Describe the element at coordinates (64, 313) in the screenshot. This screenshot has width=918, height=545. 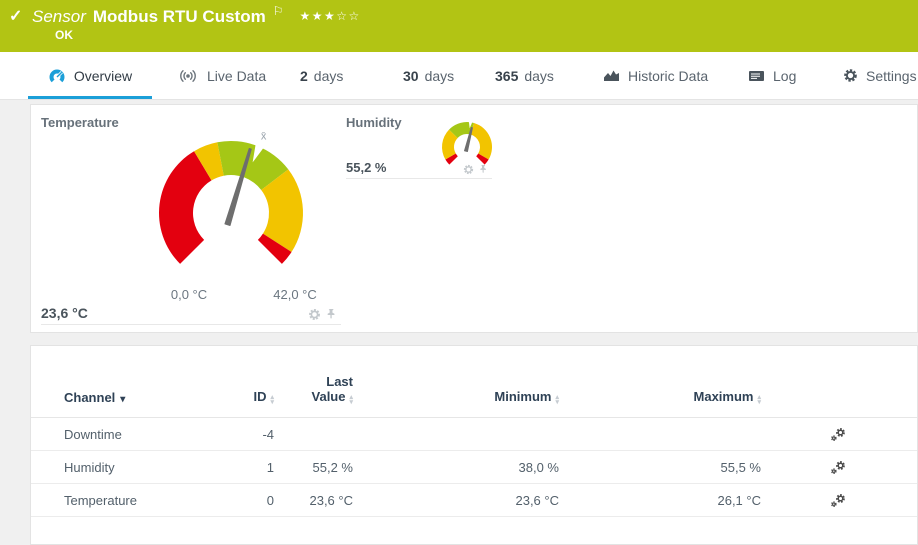
I see `temperature-value: 23,6 °C` at that location.